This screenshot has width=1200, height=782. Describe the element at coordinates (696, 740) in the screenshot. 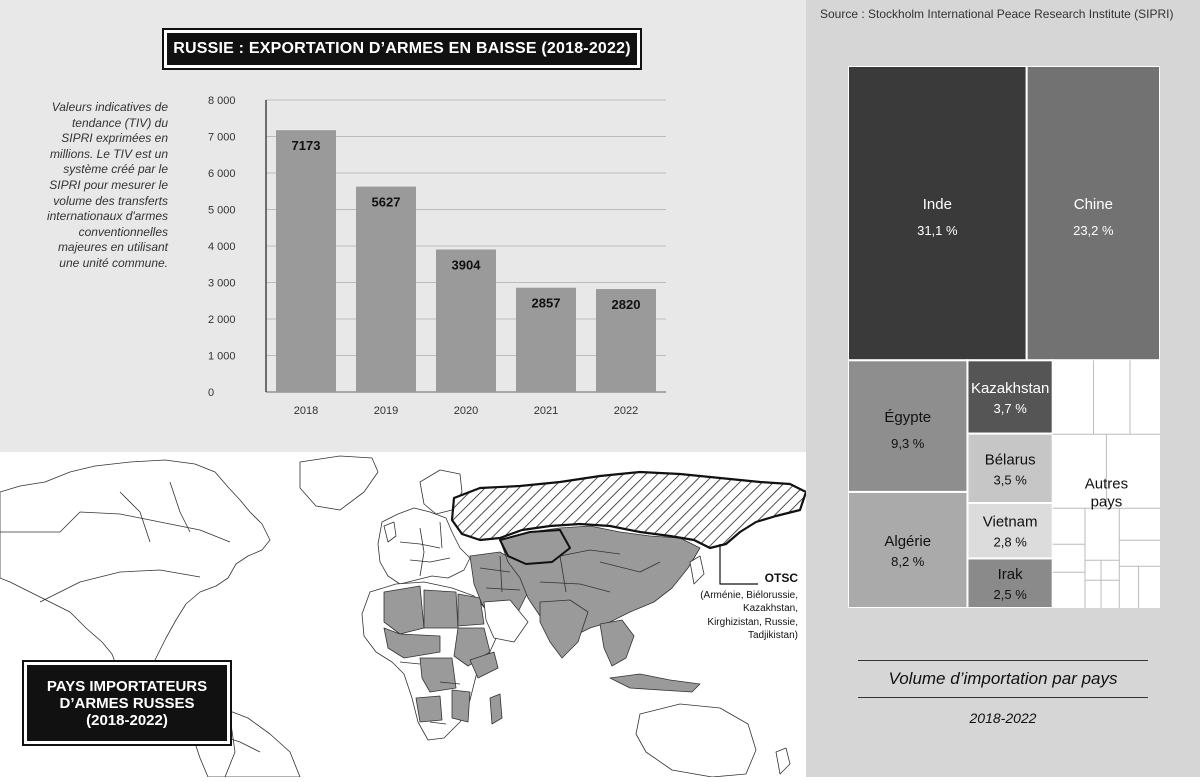

I see `map-australia` at that location.